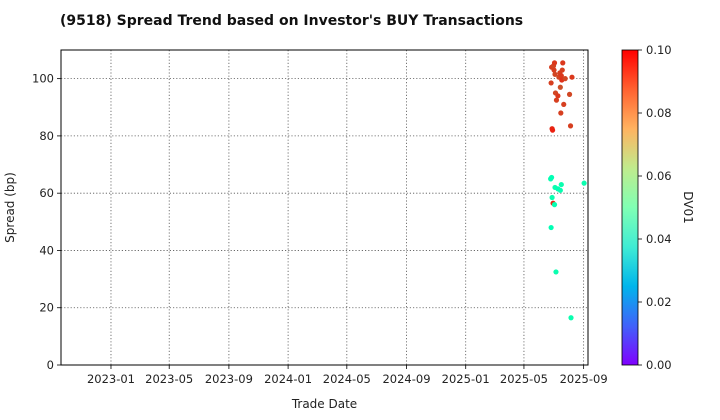 The image size is (720, 420). What do you see at coordinates (288, 379) in the screenshot?
I see `x-tick-label: 2024-01` at bounding box center [288, 379].